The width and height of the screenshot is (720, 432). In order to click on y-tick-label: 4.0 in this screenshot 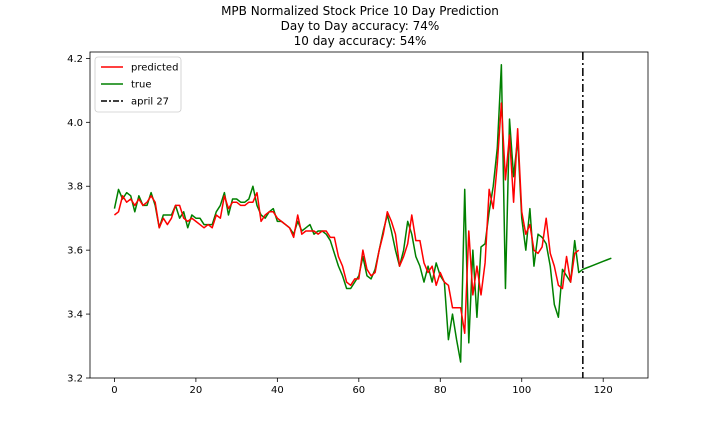, I will do `click(75, 123)`.